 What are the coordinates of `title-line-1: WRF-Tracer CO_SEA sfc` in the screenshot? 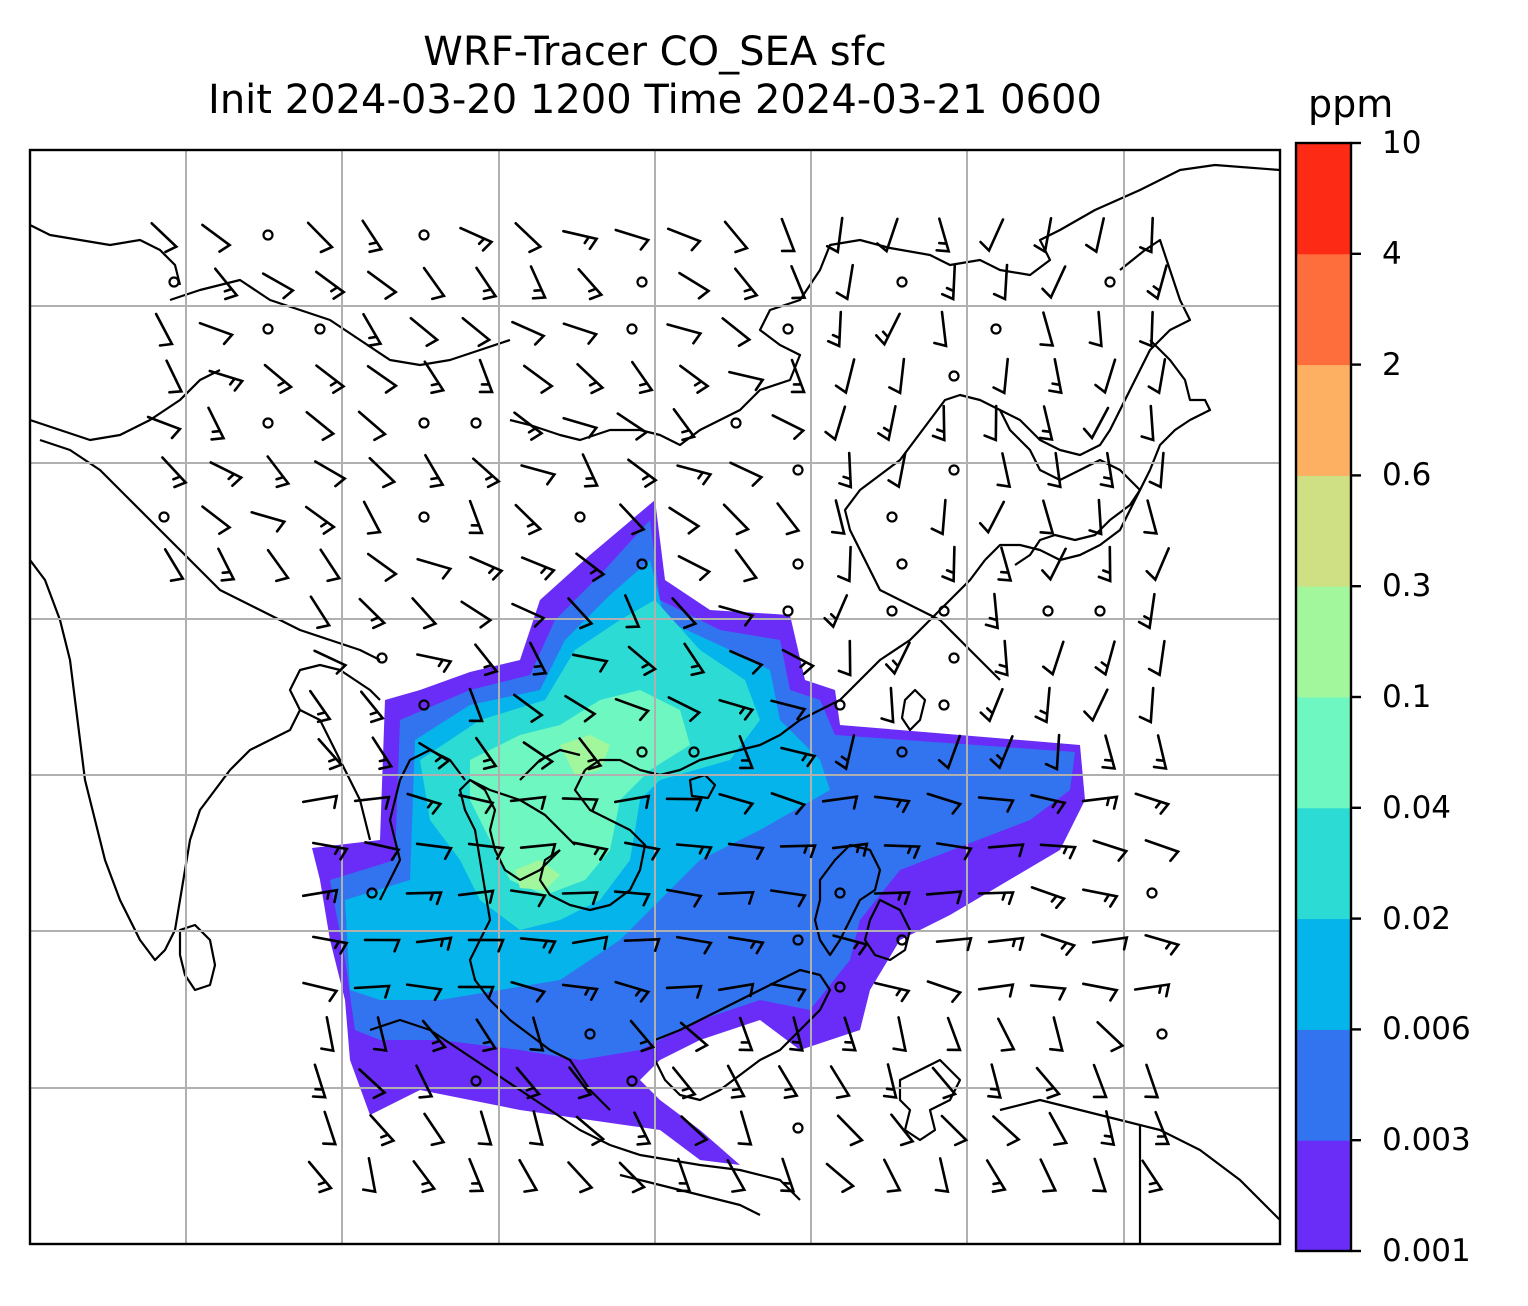 It's located at (655, 52).